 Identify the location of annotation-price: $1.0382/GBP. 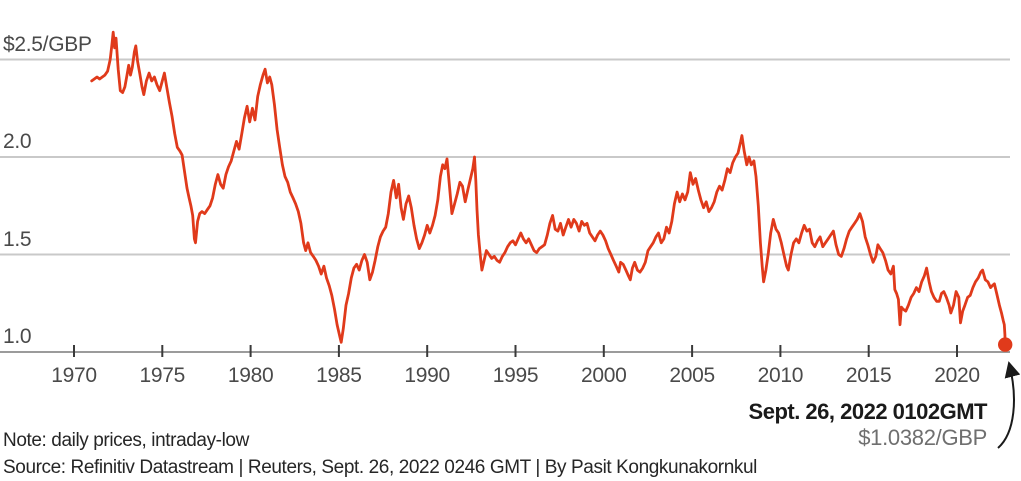
(922, 437).